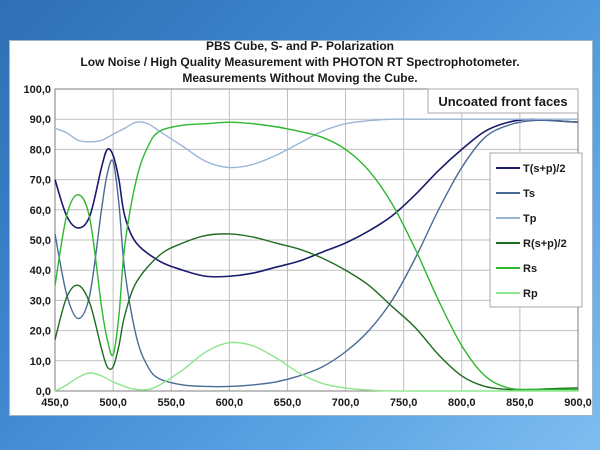  Describe the element at coordinates (530, 269) in the screenshot. I see `legend-label-rs: Rs` at that location.